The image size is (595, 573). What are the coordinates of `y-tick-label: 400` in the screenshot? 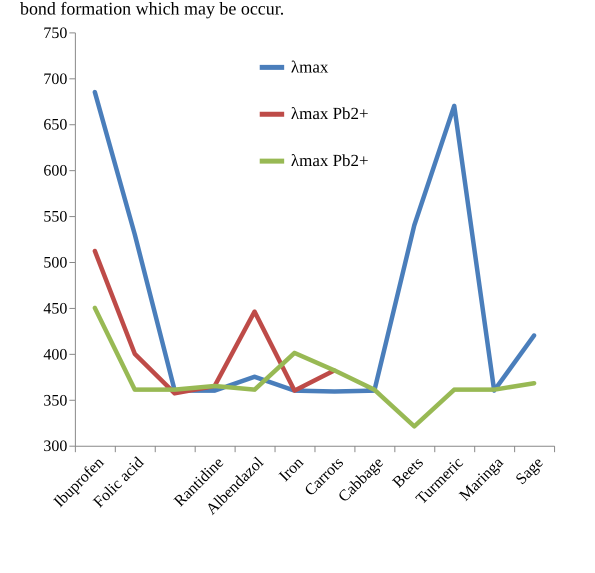 It's located at (55, 355).